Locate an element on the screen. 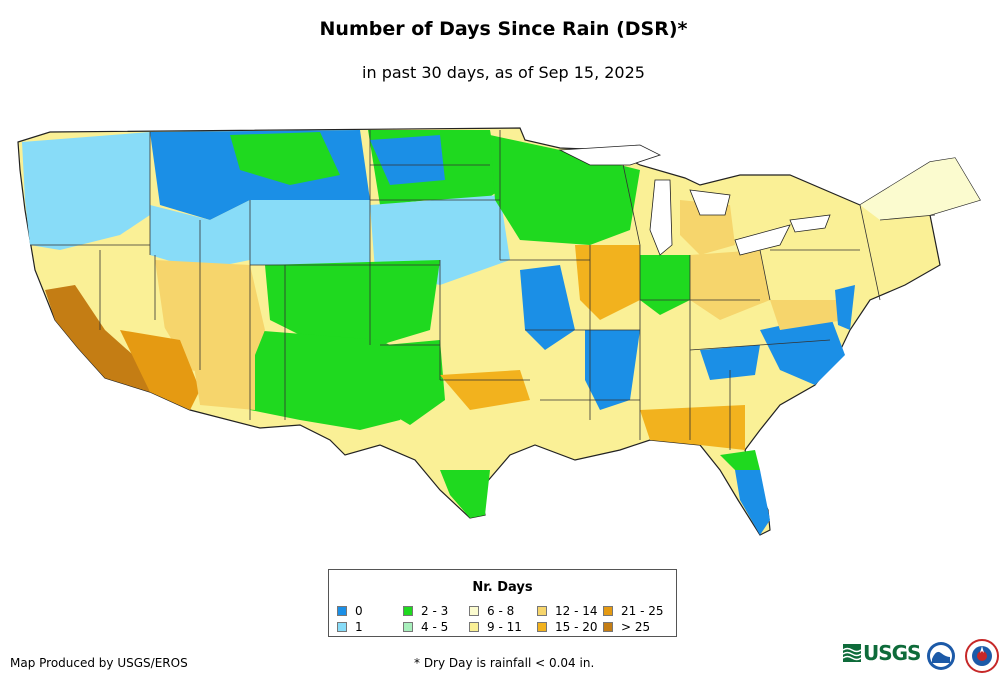  region-socal-orange is located at coordinates (160, 370).